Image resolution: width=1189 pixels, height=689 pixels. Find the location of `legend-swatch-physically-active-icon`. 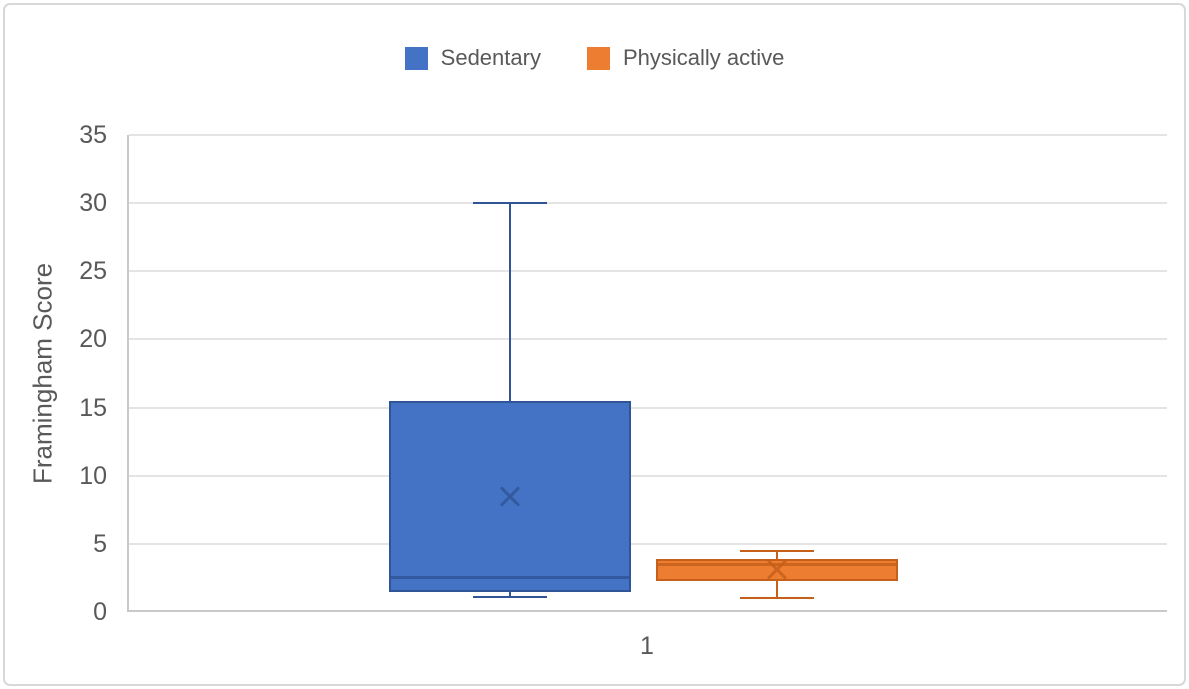

legend-swatch-physically-active-icon is located at coordinates (598, 58).